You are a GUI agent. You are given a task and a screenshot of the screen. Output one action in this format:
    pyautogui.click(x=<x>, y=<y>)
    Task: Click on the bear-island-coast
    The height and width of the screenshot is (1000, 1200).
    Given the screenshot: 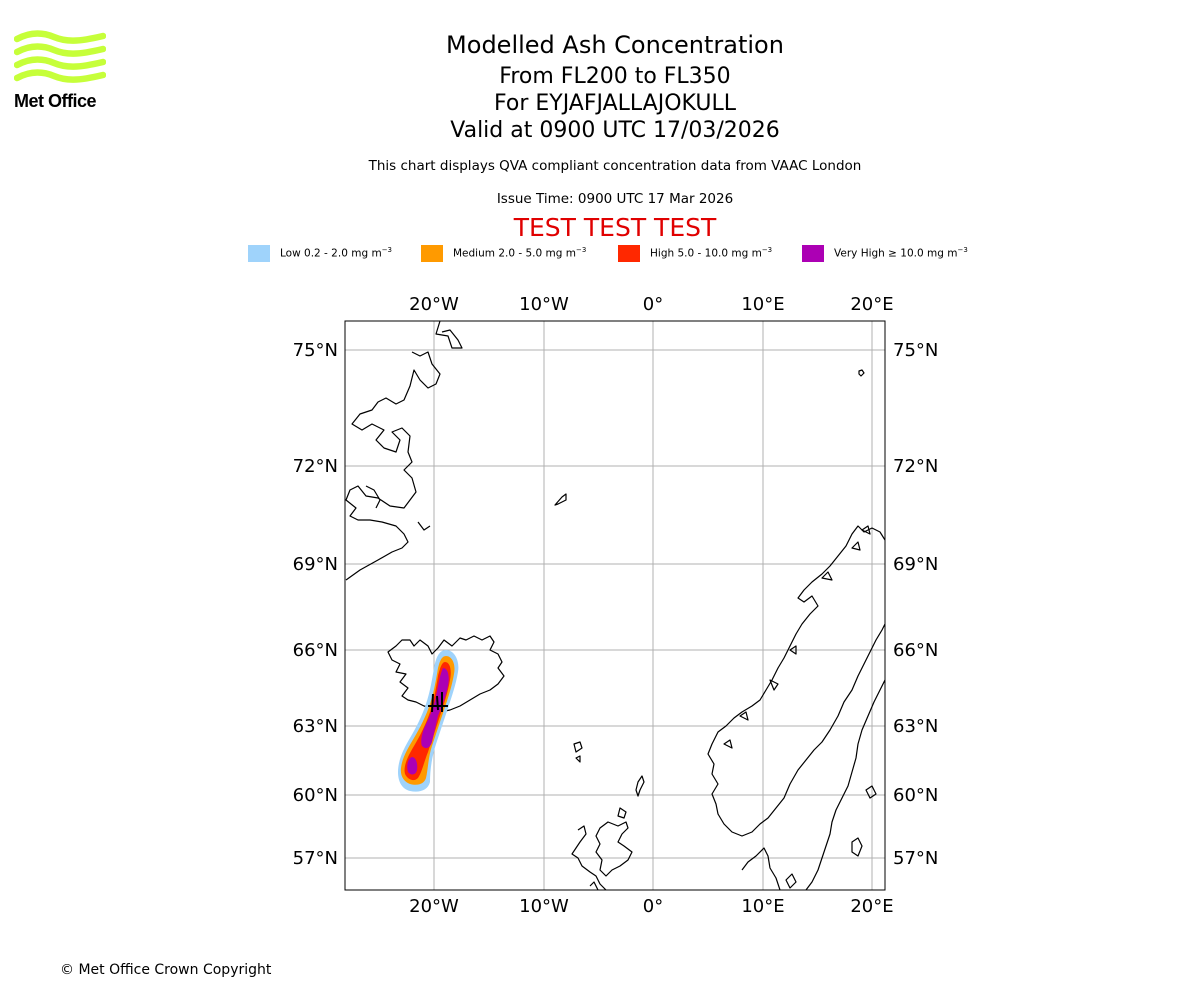 What is the action you would take?
    pyautogui.click(x=861, y=373)
    